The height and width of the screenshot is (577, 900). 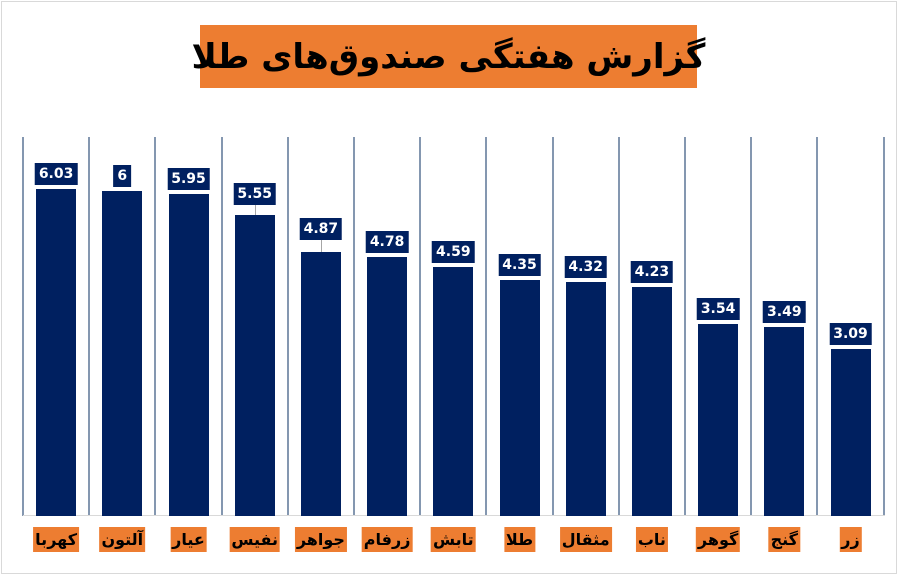 I want to click on category-label: ناب, so click(x=651, y=539).